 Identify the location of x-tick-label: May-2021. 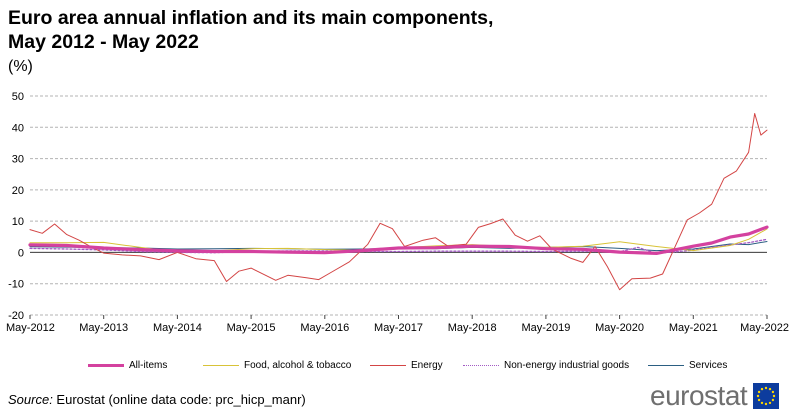
(693, 328).